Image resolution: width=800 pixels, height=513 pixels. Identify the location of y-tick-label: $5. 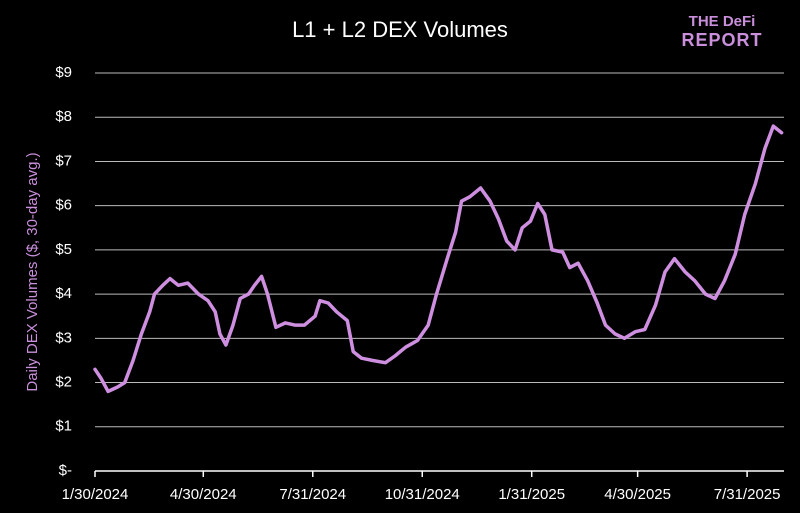
(63, 249).